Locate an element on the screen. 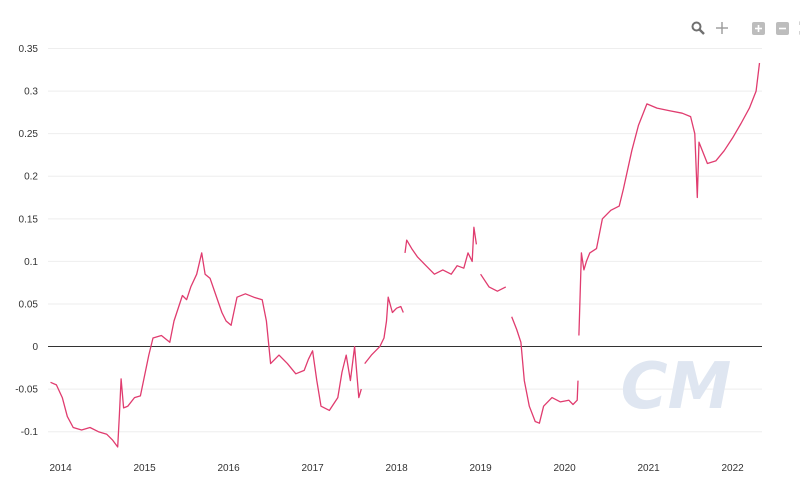 The width and height of the screenshot is (800, 496). pan-icon is located at coordinates (722, 28).